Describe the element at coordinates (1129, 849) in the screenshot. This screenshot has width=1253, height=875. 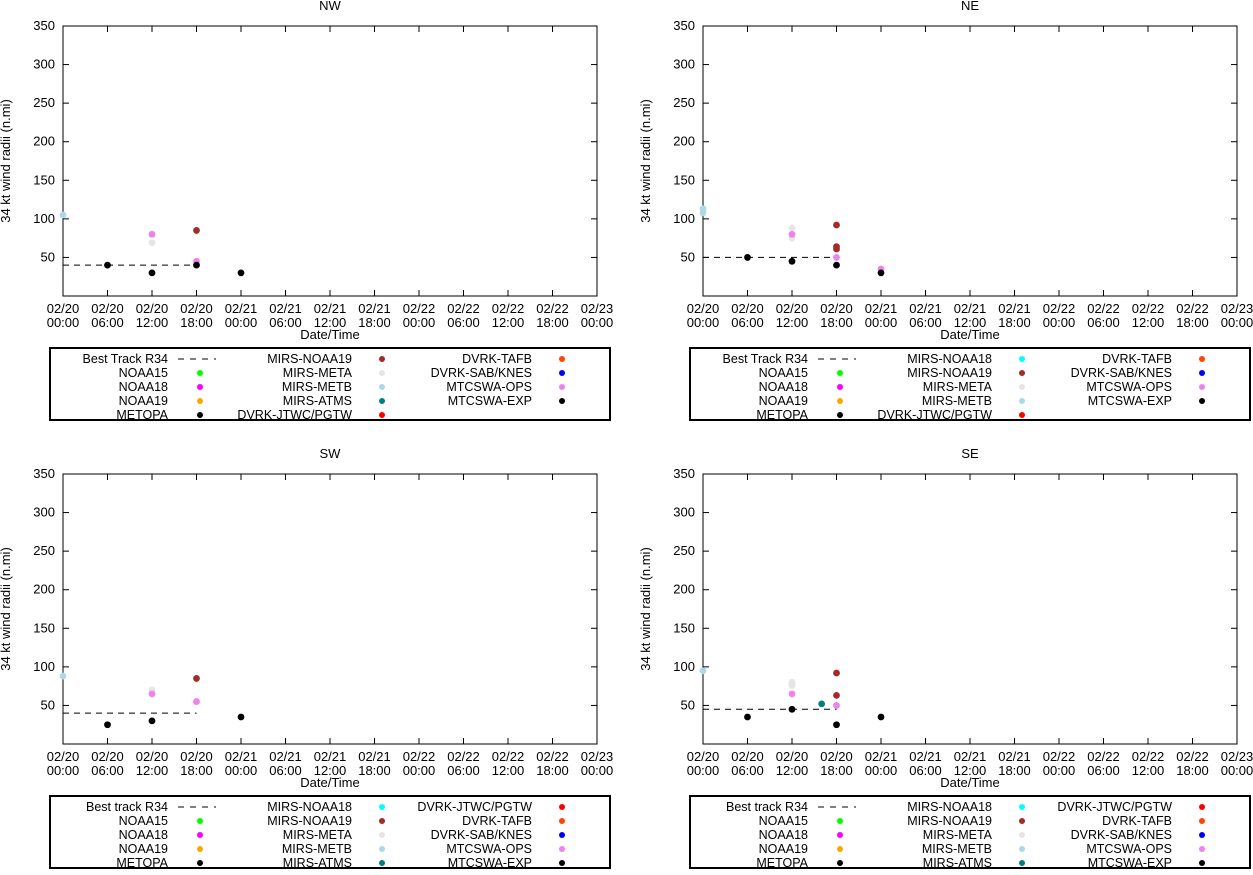
I see `legend-label: MTCSWA-OPS` at that location.